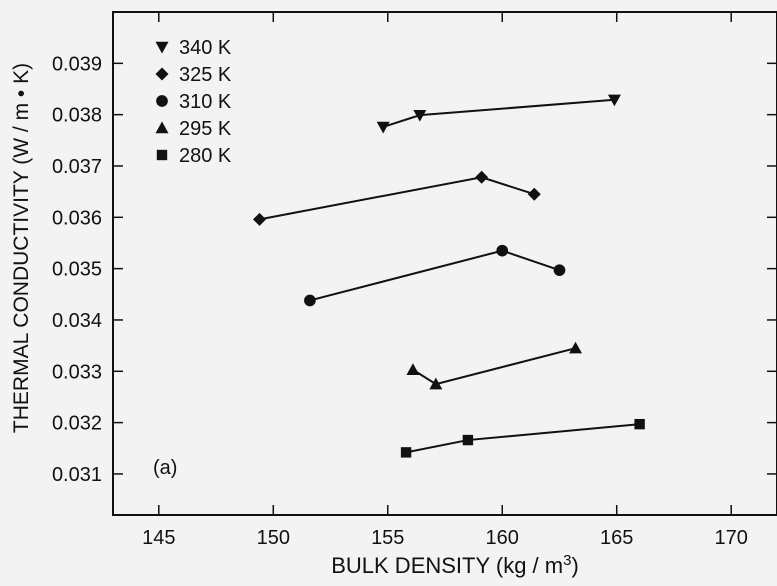 The width and height of the screenshot is (777, 586). I want to click on y-tick-label-0.033: 0.033, so click(77, 372).